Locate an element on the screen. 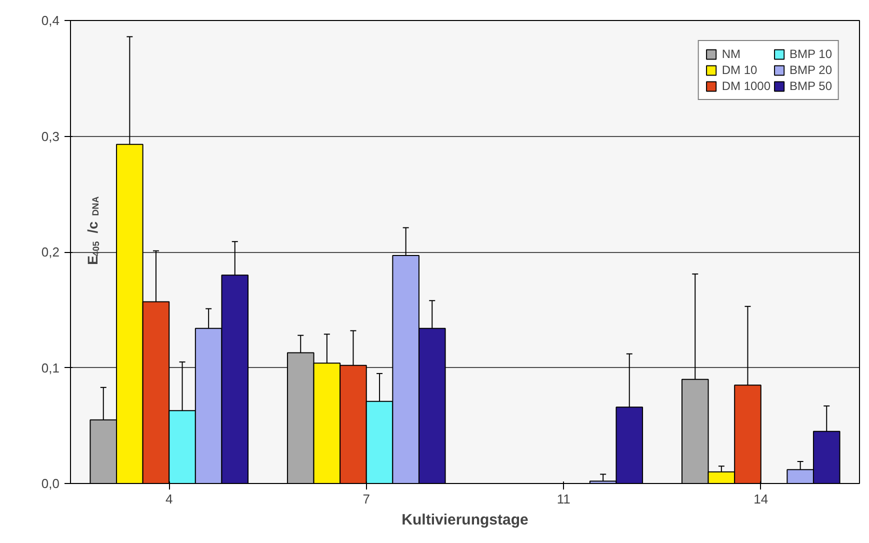  y-tick-label: 0,3 is located at coordinates (50, 136).